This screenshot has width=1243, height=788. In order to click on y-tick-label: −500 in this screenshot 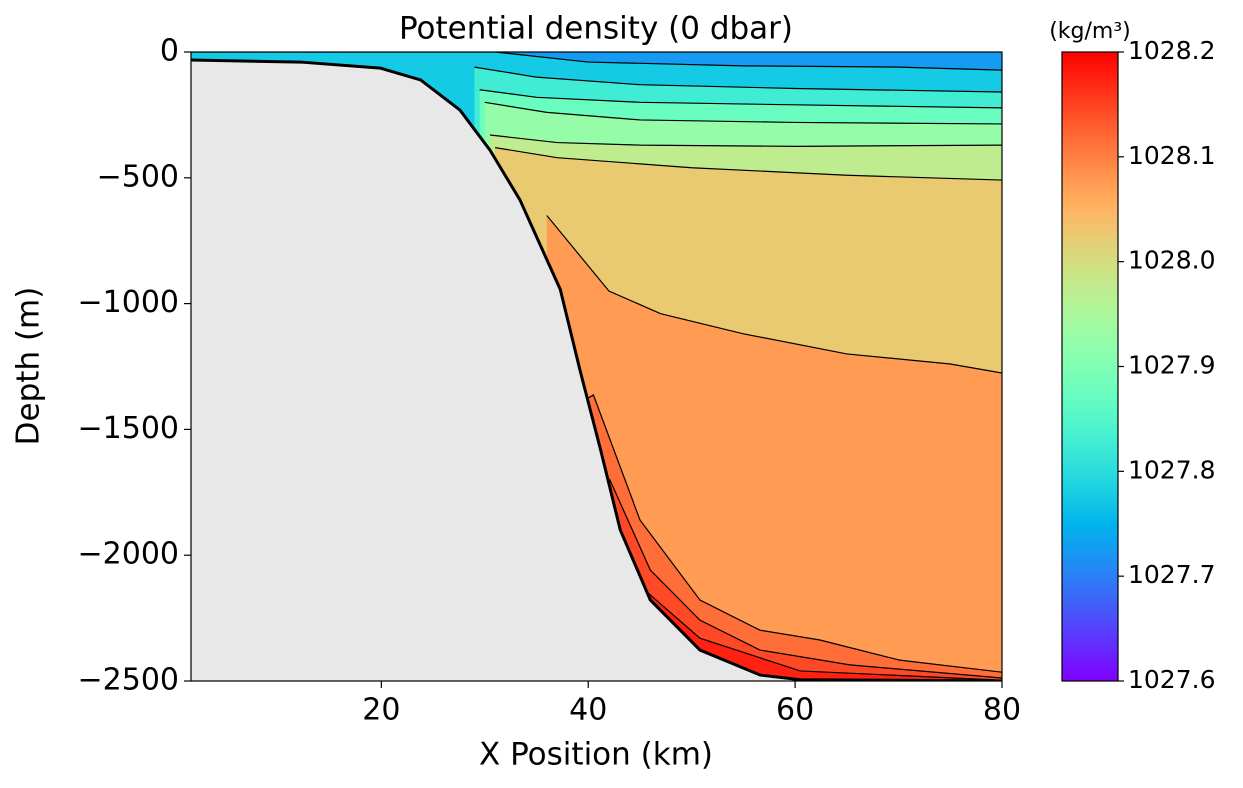, I will do `click(138, 176)`.